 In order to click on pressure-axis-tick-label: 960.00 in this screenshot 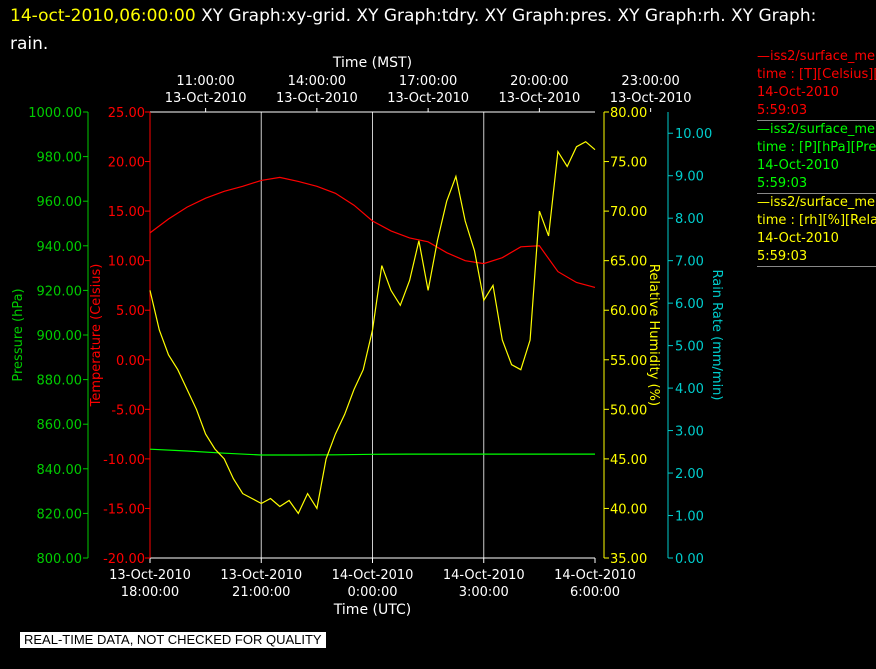, I will do `click(60, 202)`.